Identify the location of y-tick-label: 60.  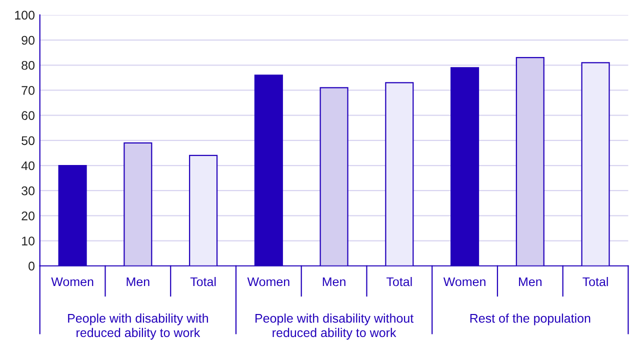
(28, 115).